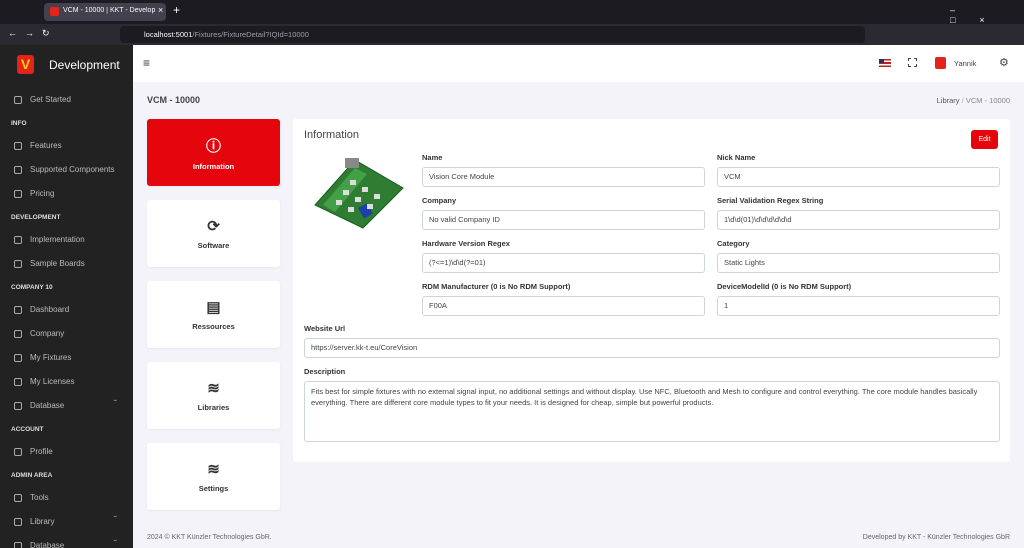 This screenshot has height=548, width=1024. What do you see at coordinates (979, 15) in the screenshot?
I see `window-controls: –□×` at bounding box center [979, 15].